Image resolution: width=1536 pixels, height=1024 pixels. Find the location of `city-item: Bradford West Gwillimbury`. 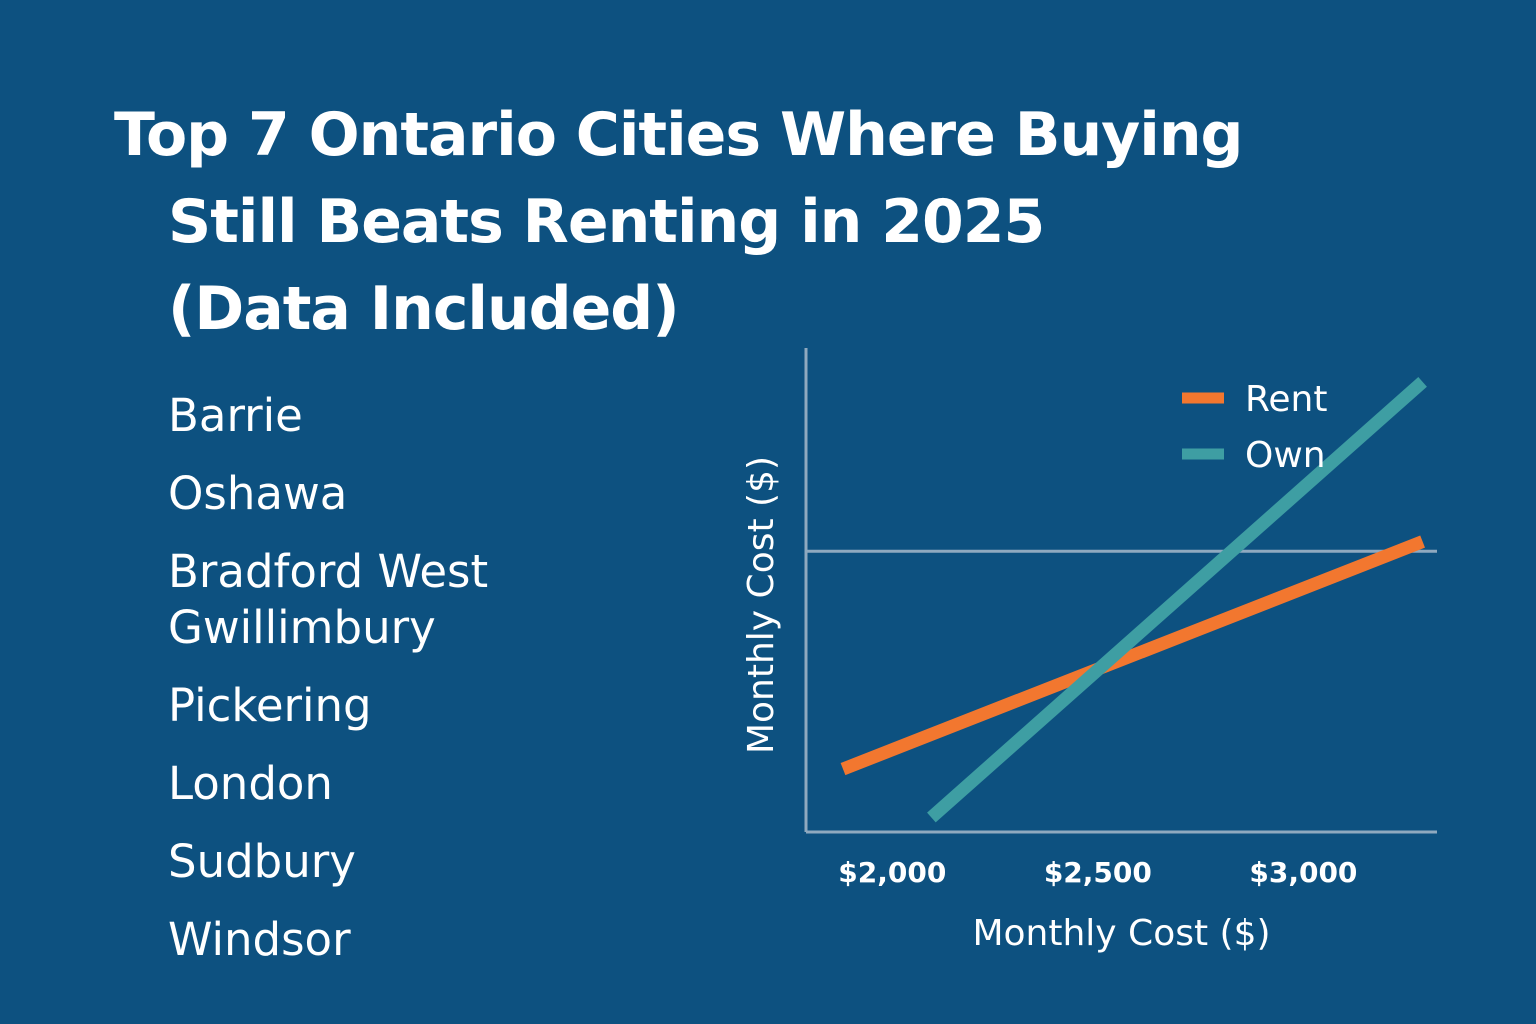

city-item: Bradford West Gwillimbury is located at coordinates (328, 599).